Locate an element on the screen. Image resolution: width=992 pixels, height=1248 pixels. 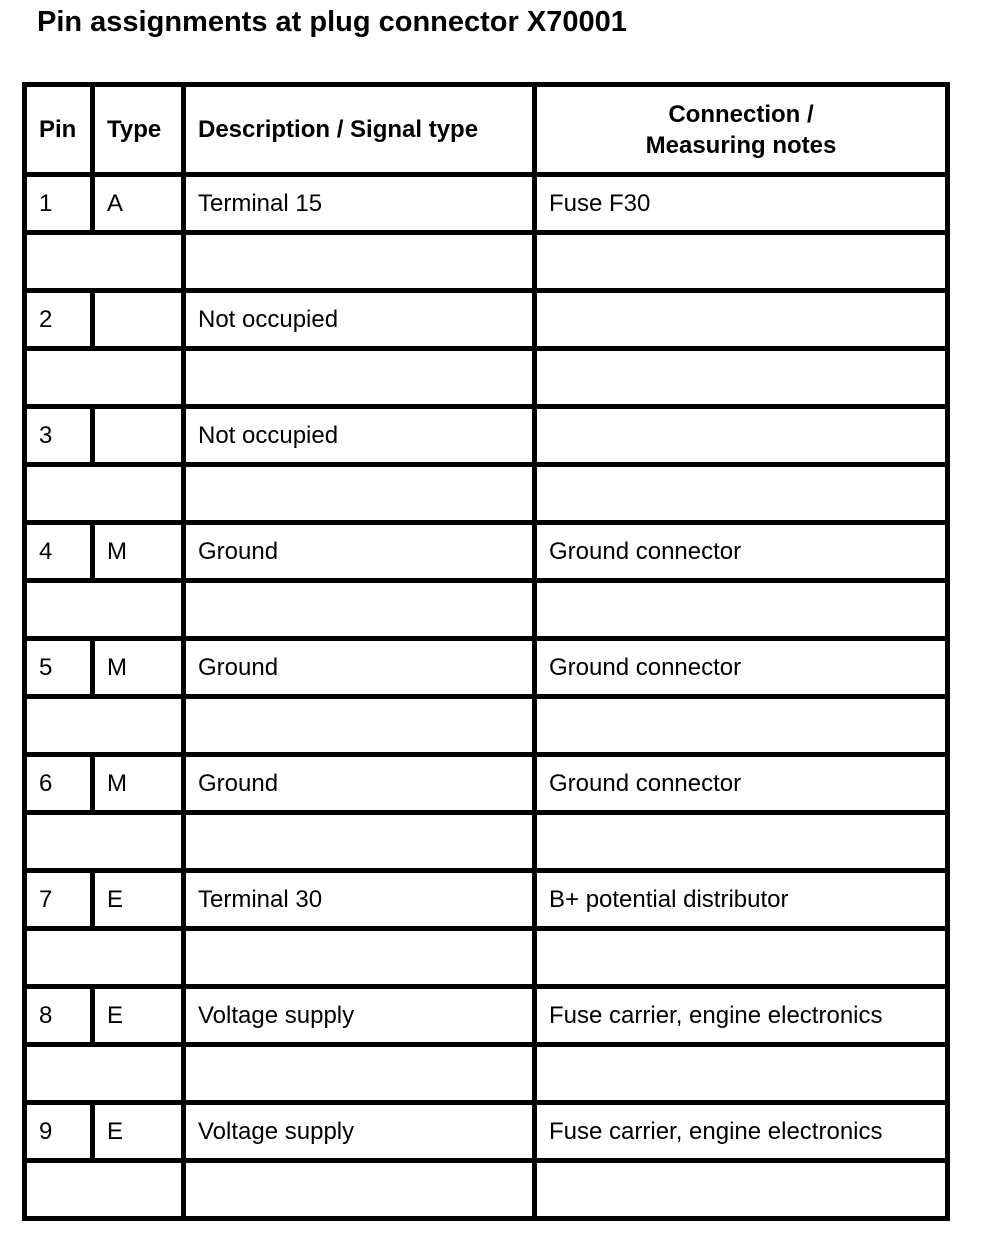
table-row: 1 A Terminal 15 Fuse F30 is located at coordinates (486, 203).